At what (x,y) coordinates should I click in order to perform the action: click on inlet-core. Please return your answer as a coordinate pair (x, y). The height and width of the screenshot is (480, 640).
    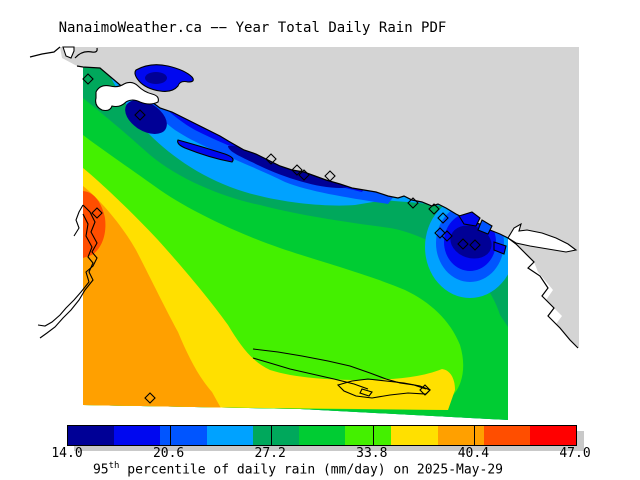
    Looking at the image, I should click on (156, 78).